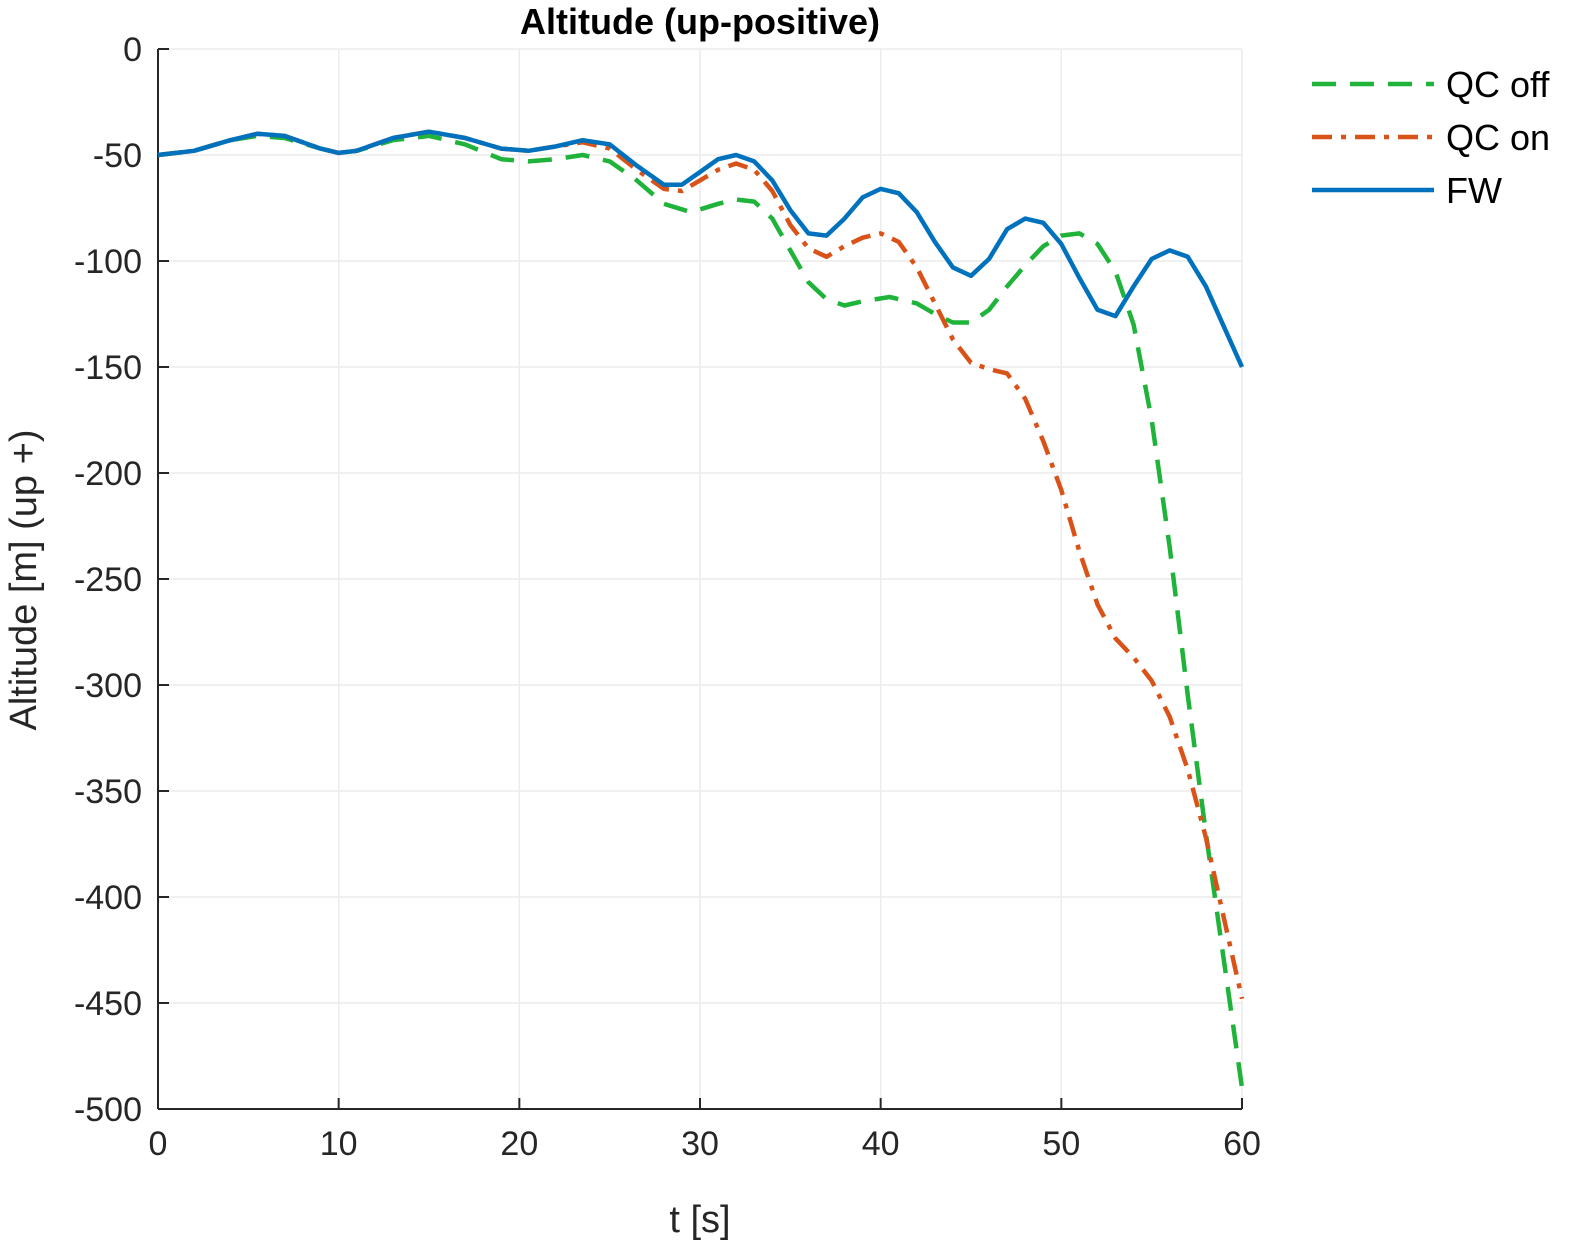  I want to click on legend-label: QC off, so click(1498, 84).